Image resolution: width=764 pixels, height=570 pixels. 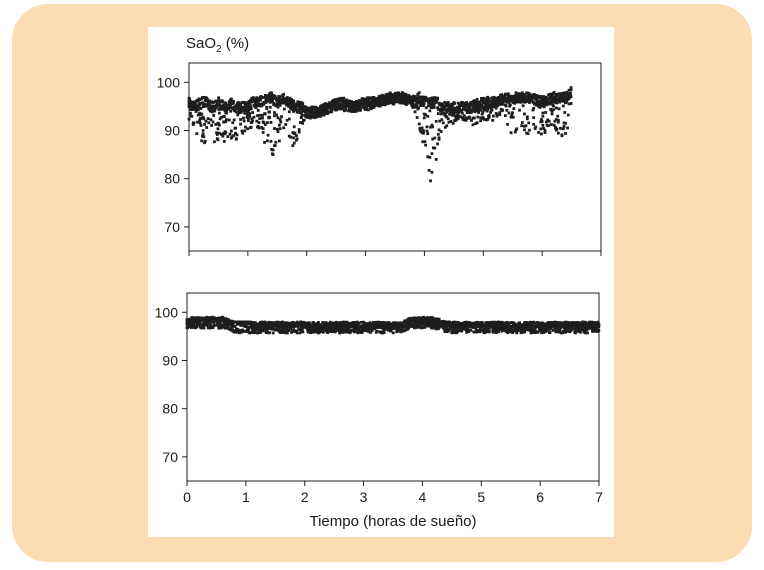 What do you see at coordinates (423, 497) in the screenshot?
I see `bottom-xtick-label-4: 4` at bounding box center [423, 497].